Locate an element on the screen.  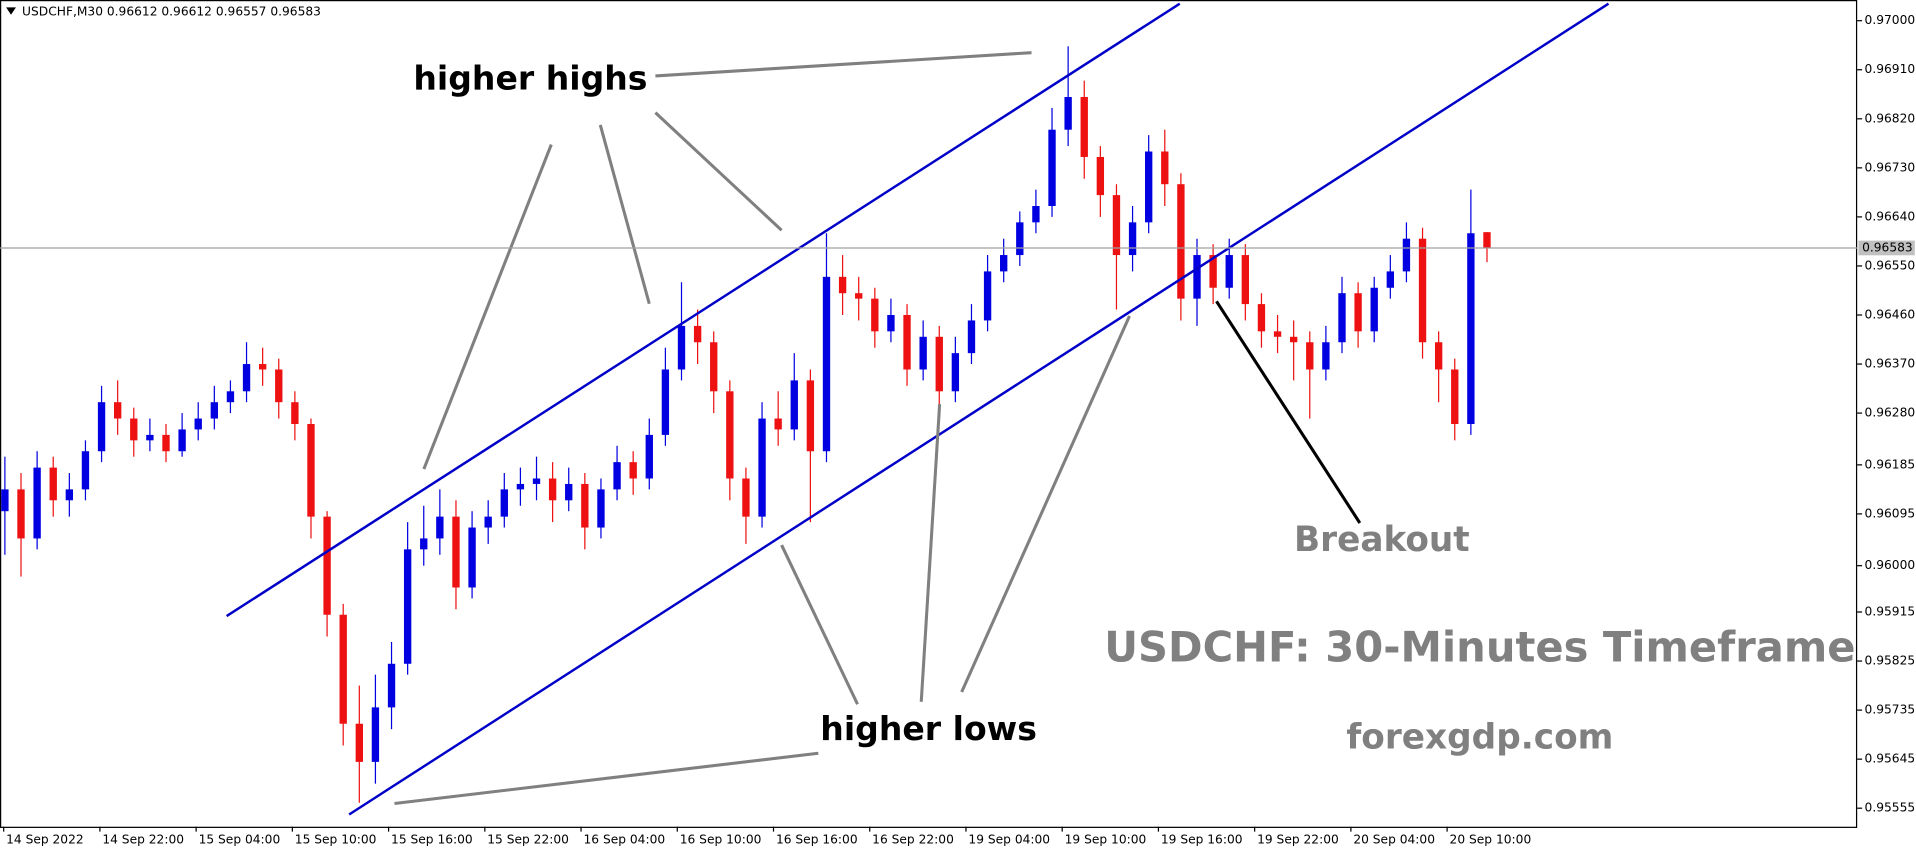
annotation: higher highs is located at coordinates (530, 77).